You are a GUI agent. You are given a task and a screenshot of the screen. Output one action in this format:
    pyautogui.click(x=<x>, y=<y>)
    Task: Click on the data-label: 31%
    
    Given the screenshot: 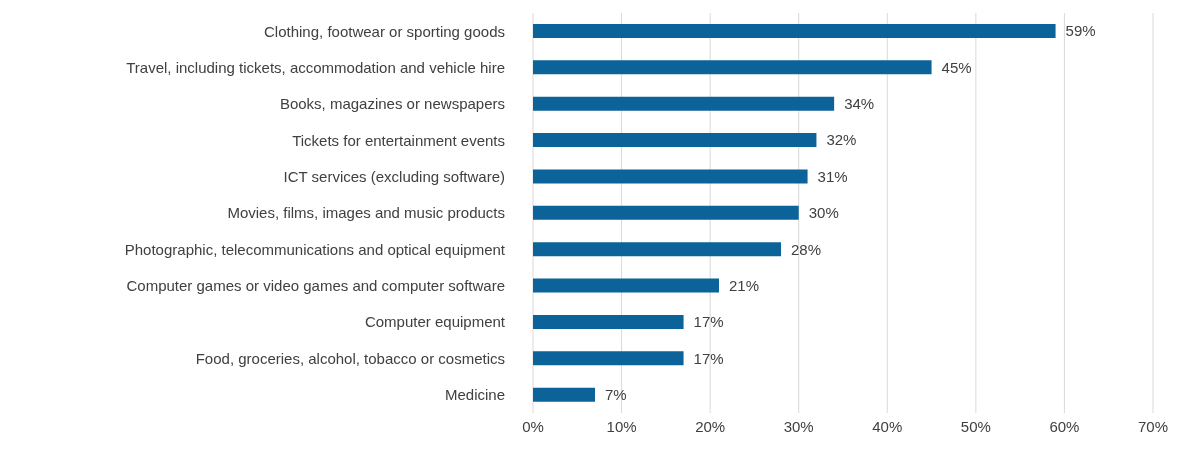 What is the action you would take?
    pyautogui.click(x=832, y=176)
    